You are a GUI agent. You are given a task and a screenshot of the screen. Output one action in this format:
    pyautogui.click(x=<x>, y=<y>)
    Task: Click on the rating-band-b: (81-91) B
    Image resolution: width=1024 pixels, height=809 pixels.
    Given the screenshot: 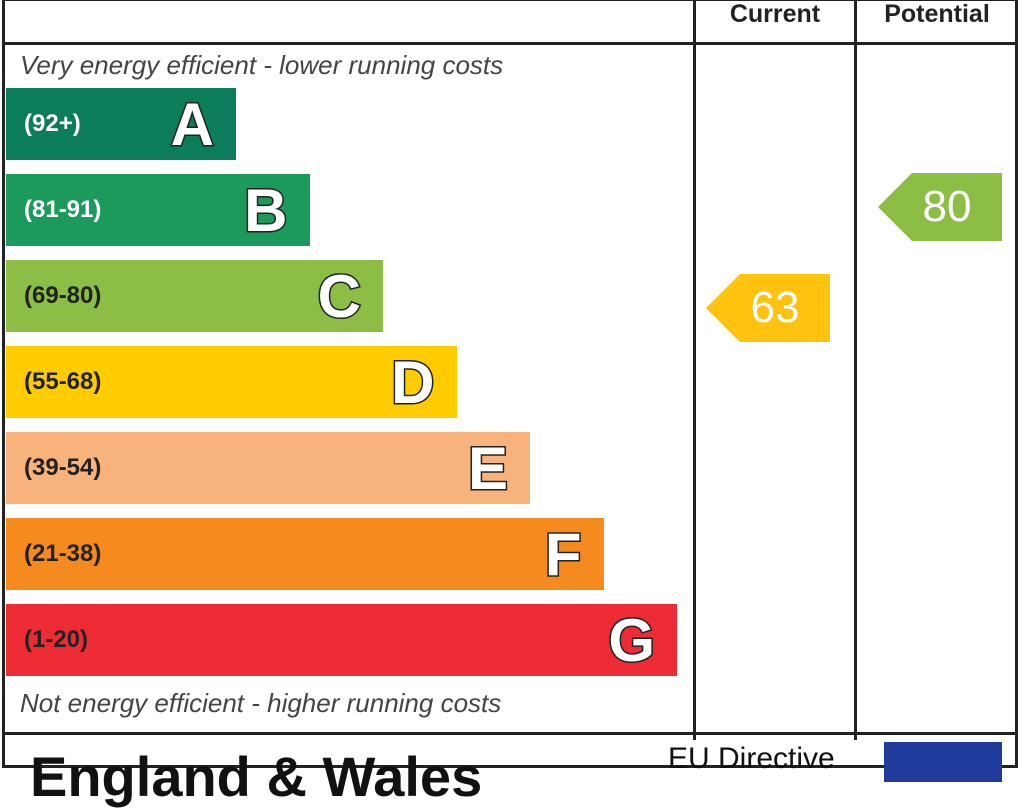 What is the action you would take?
    pyautogui.click(x=158, y=210)
    